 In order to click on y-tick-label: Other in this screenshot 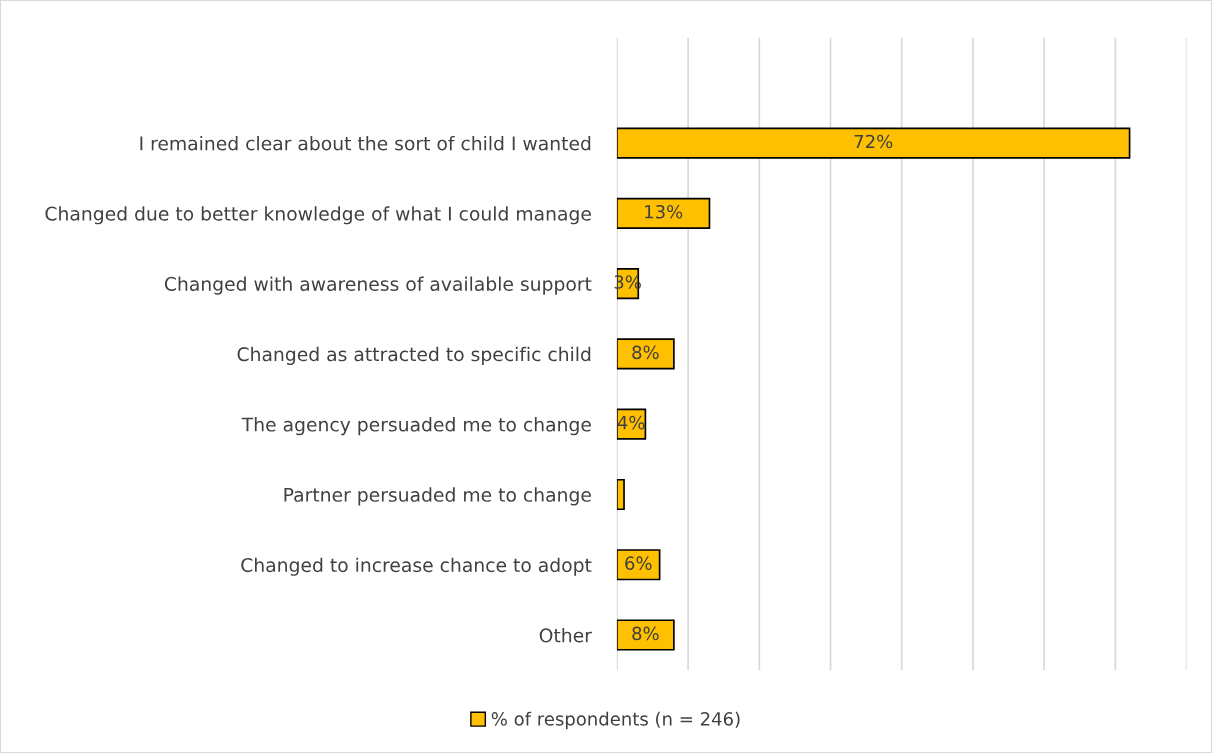, I will do `click(565, 635)`.